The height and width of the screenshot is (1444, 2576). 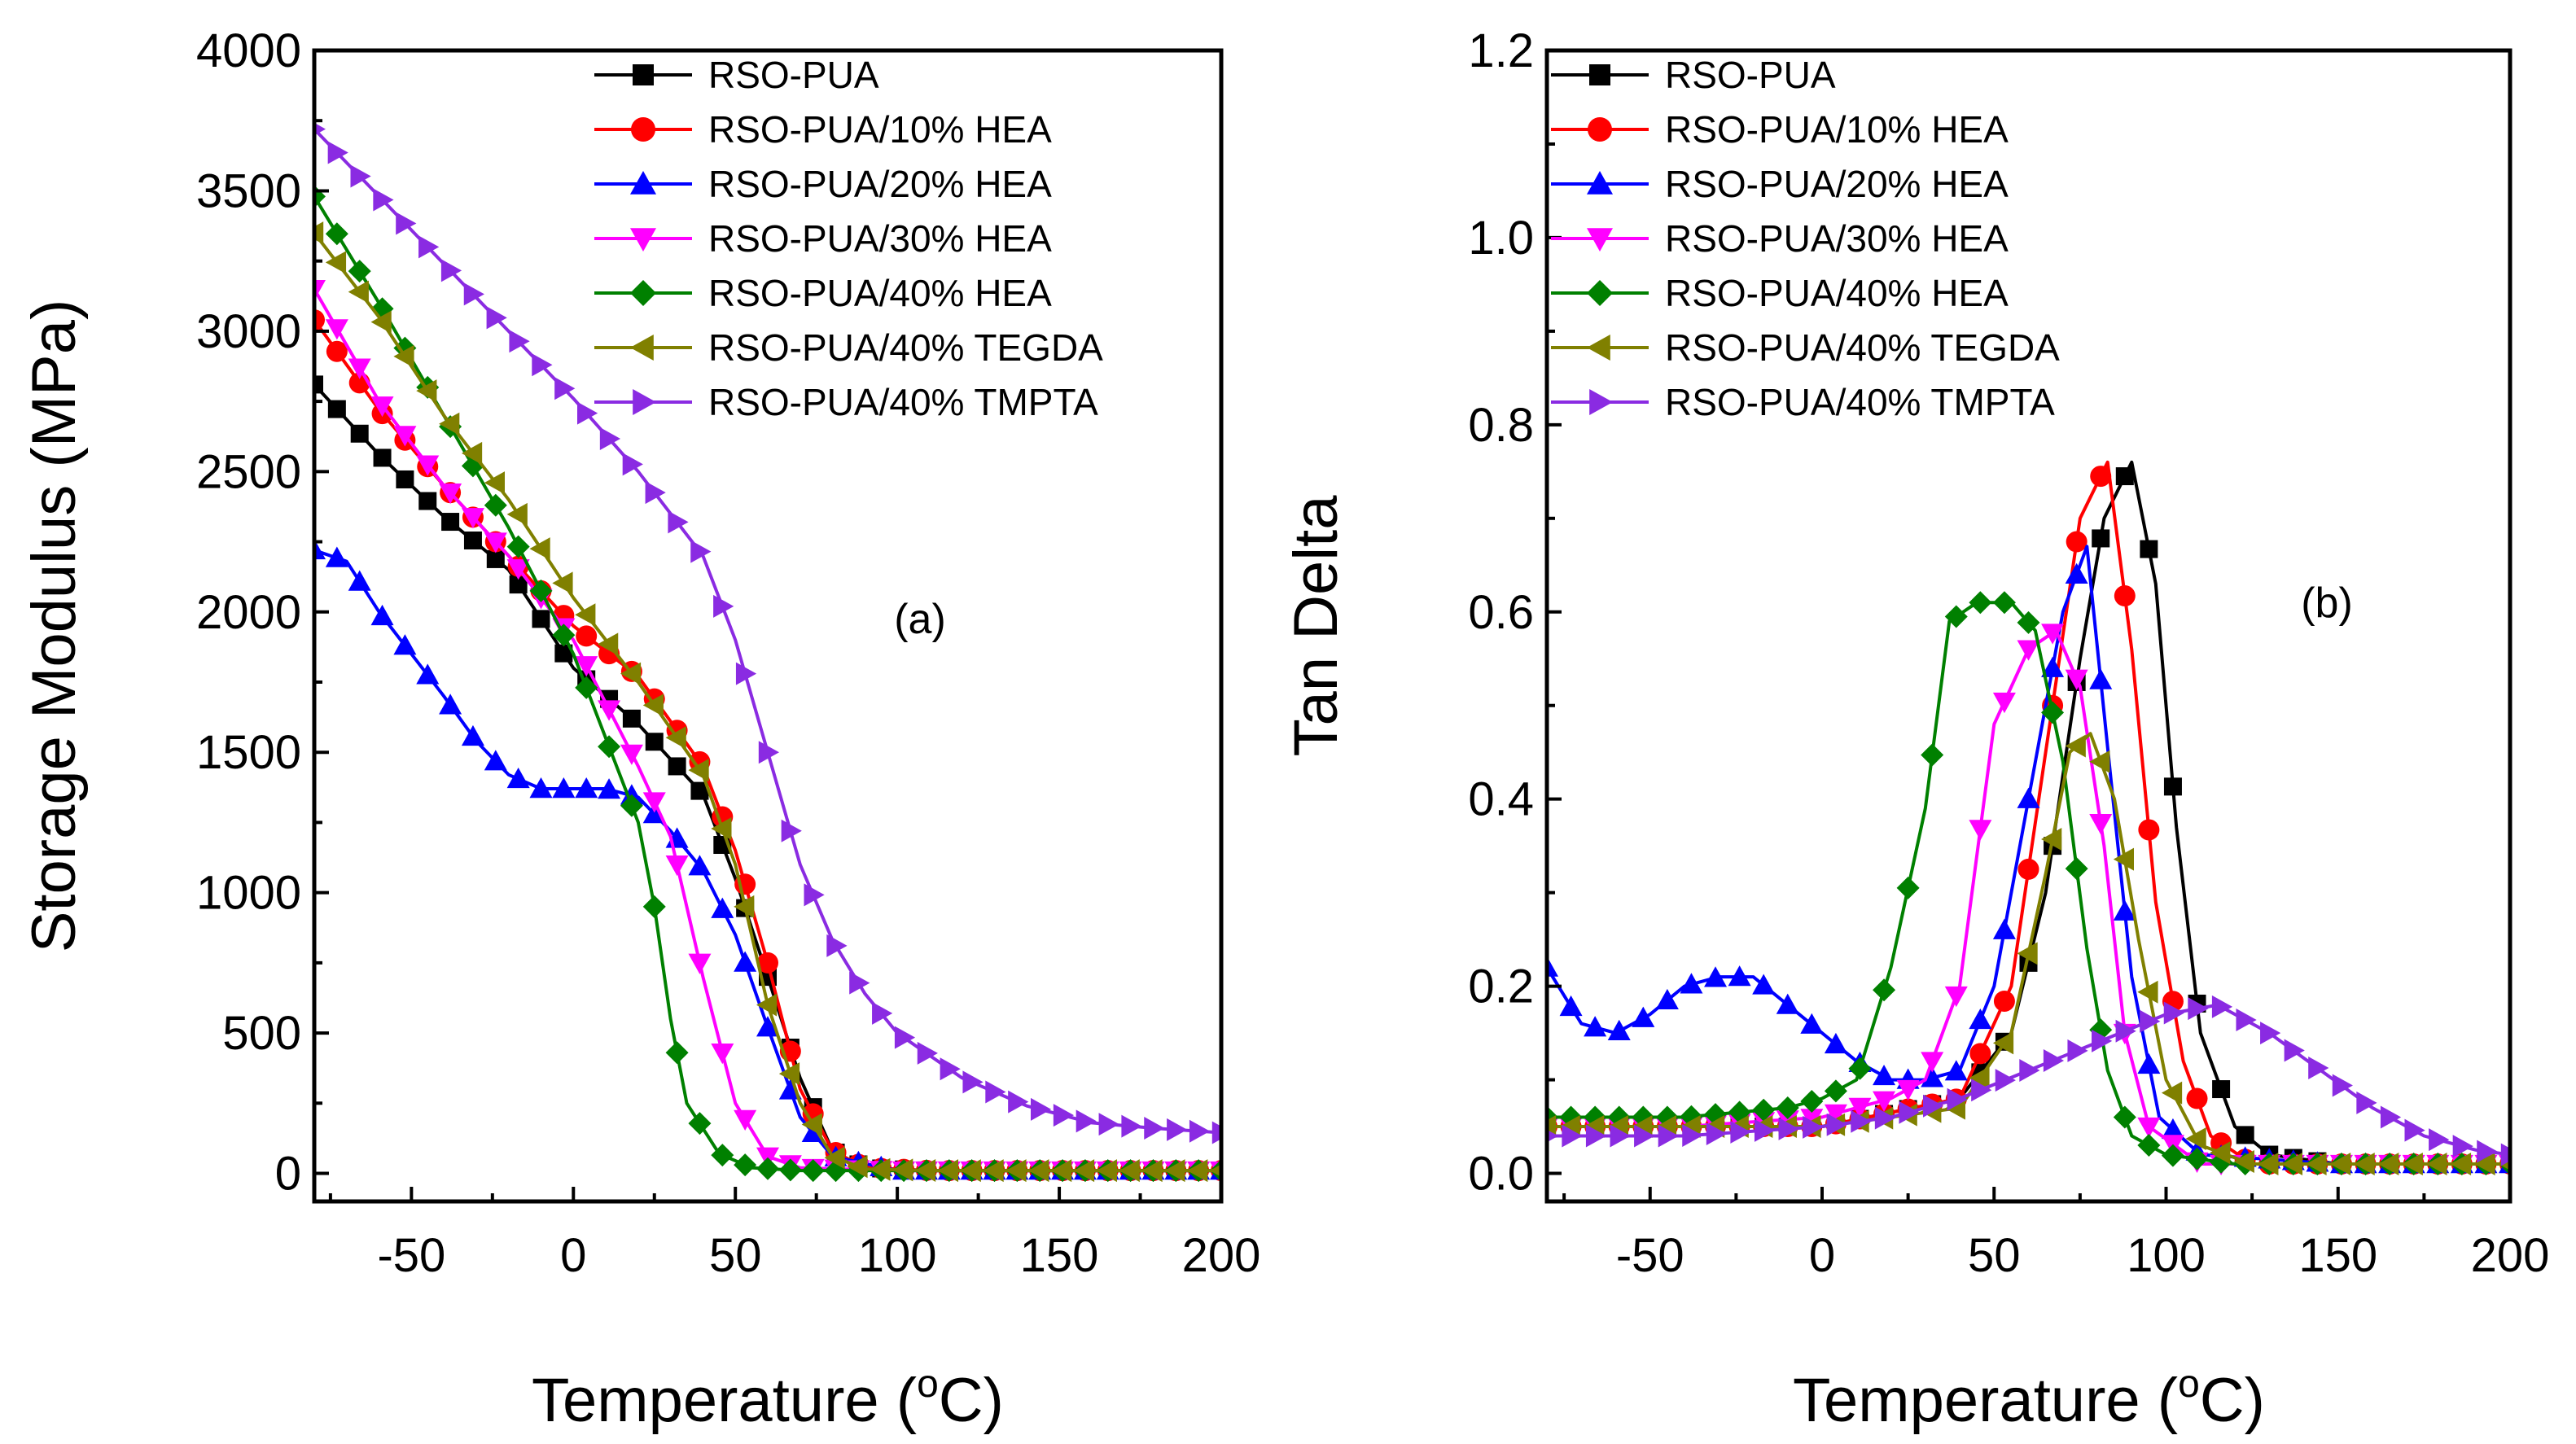 What do you see at coordinates (1994, 1255) in the screenshot?
I see `panel-b-x-tick-label: 50` at bounding box center [1994, 1255].